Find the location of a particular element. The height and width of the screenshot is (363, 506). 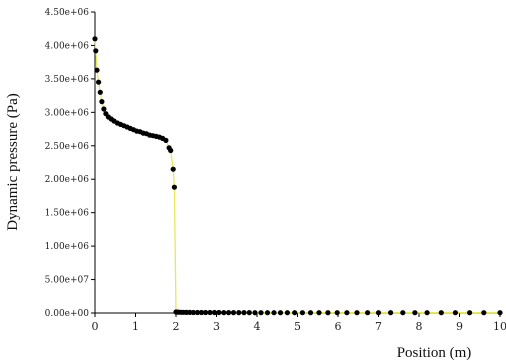

y-tick-label: 1.50e+06 is located at coordinates (67, 214).